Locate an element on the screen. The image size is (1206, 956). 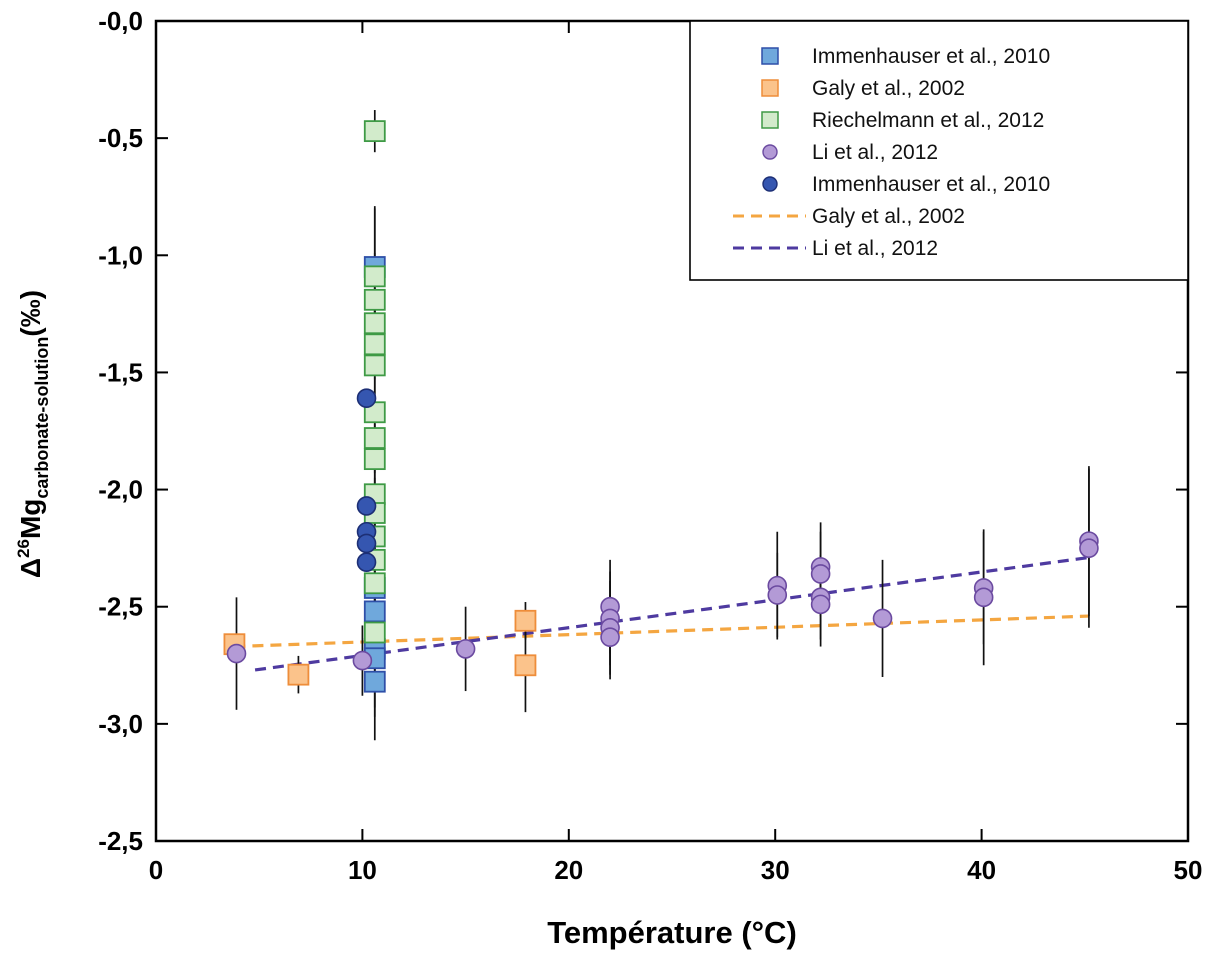
y-tick-label: -0,0 is located at coordinates (120, 21).